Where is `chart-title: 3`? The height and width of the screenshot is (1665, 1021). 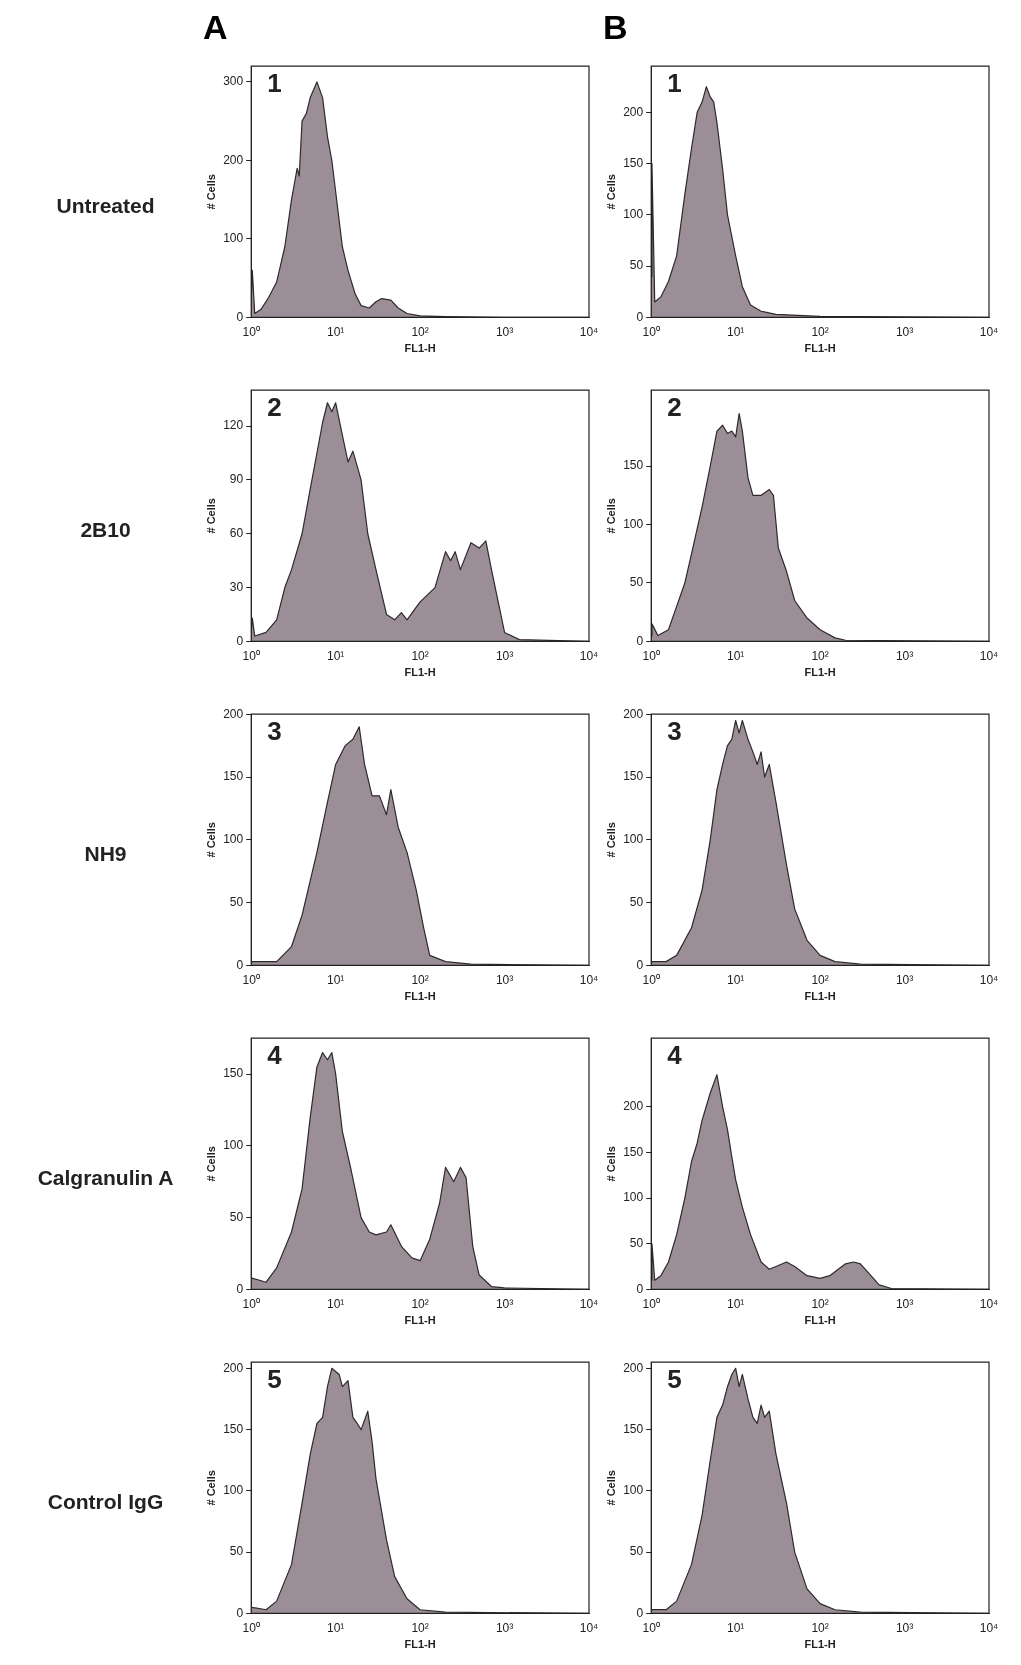 chart-title: 3 is located at coordinates (674, 731).